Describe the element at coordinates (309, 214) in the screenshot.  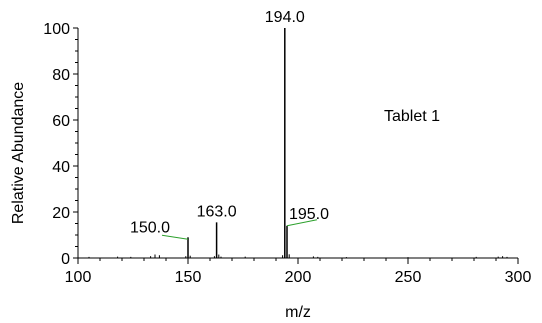
I see `peak-label: 195.0` at that location.